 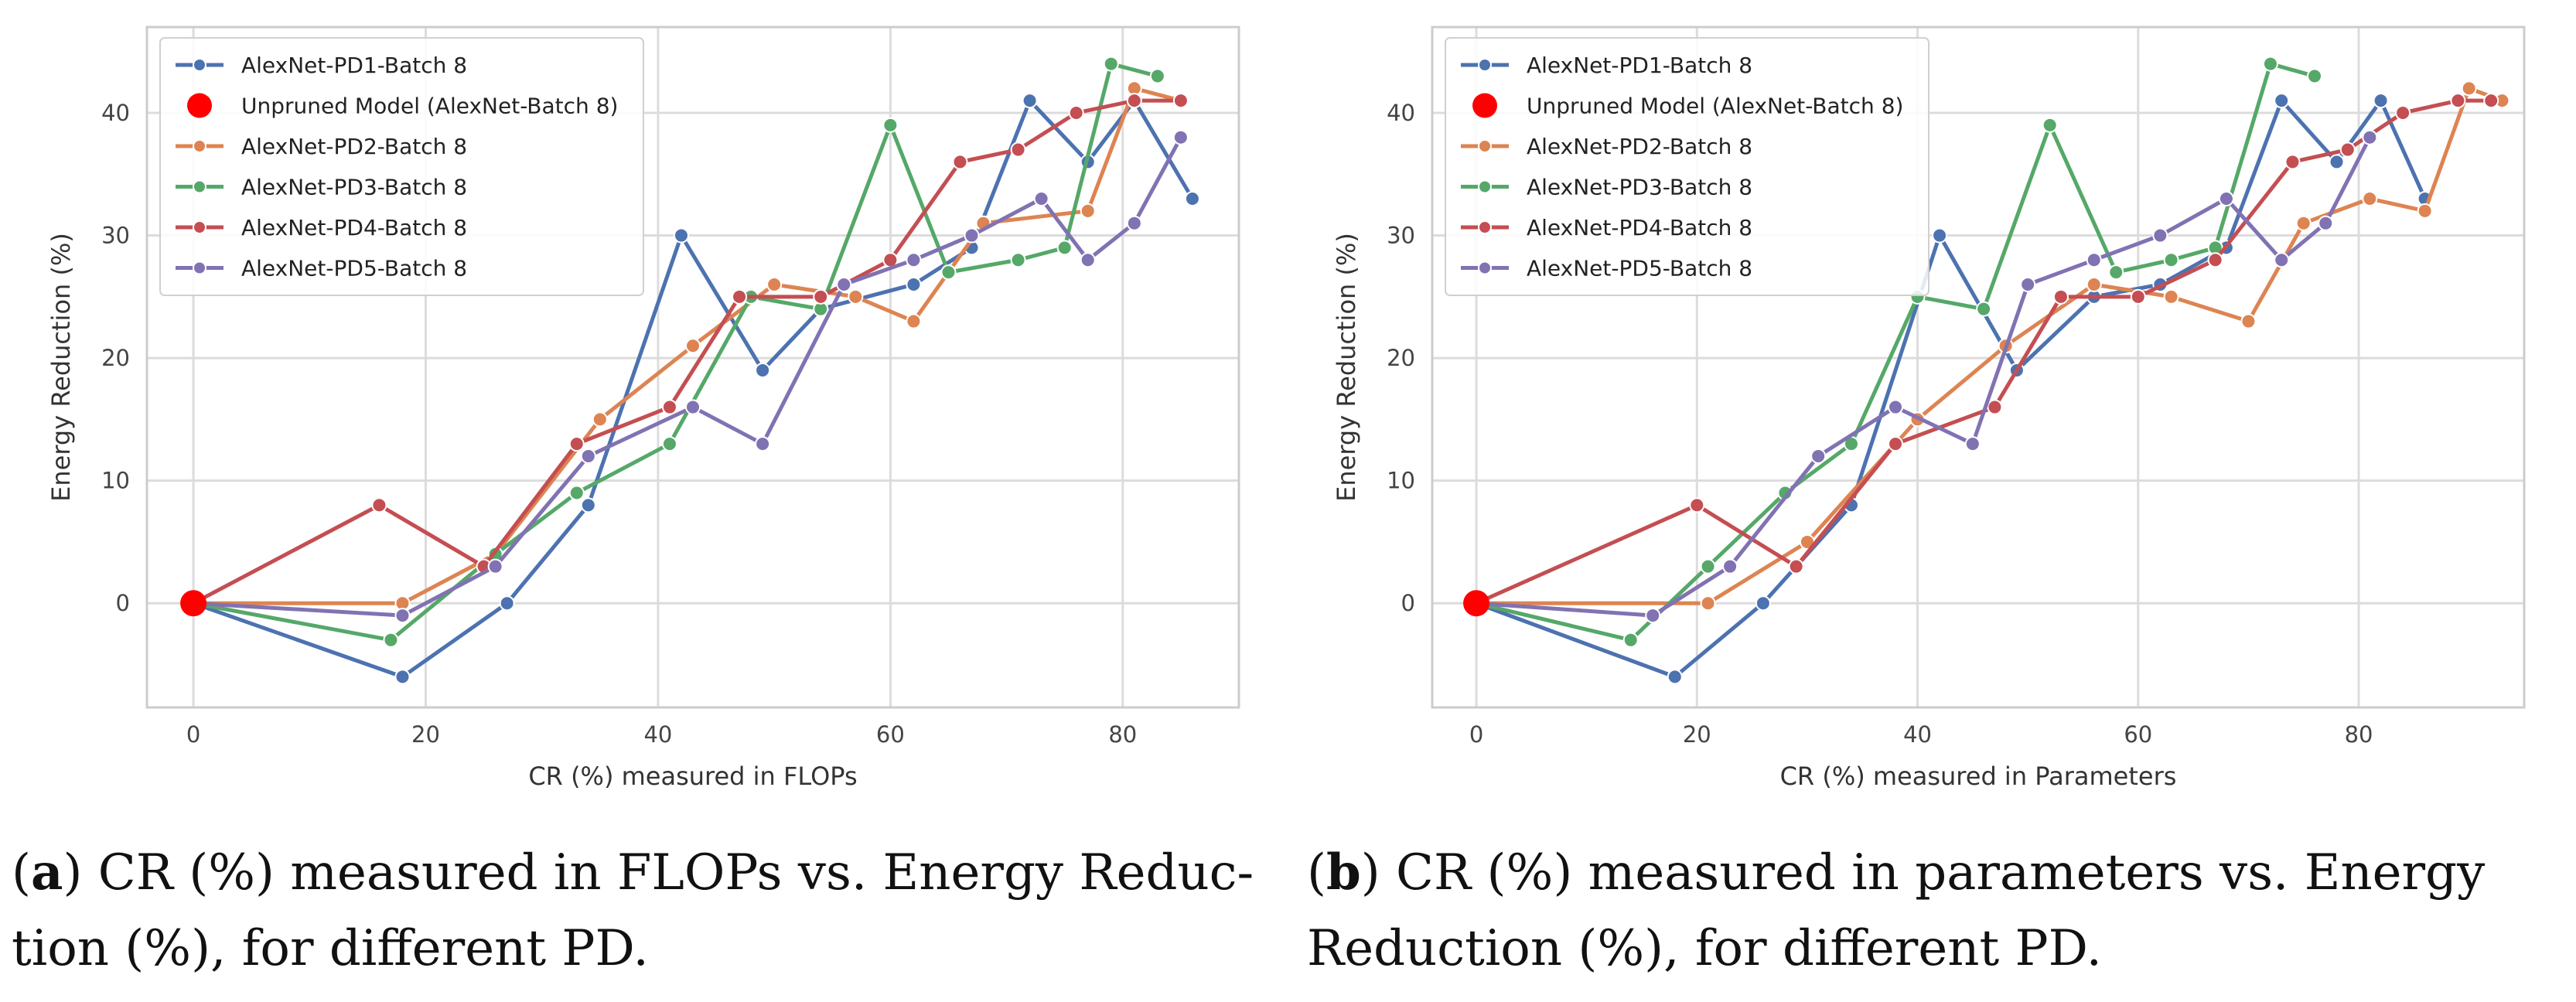 What do you see at coordinates (1978, 776) in the screenshot?
I see `x-axis-label: CR (%) measured in Parameters` at bounding box center [1978, 776].